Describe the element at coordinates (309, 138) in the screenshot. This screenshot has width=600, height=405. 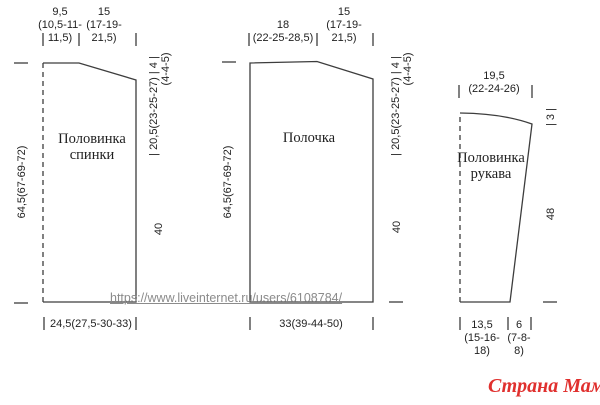
I see `front-piece-label: Полочка` at that location.